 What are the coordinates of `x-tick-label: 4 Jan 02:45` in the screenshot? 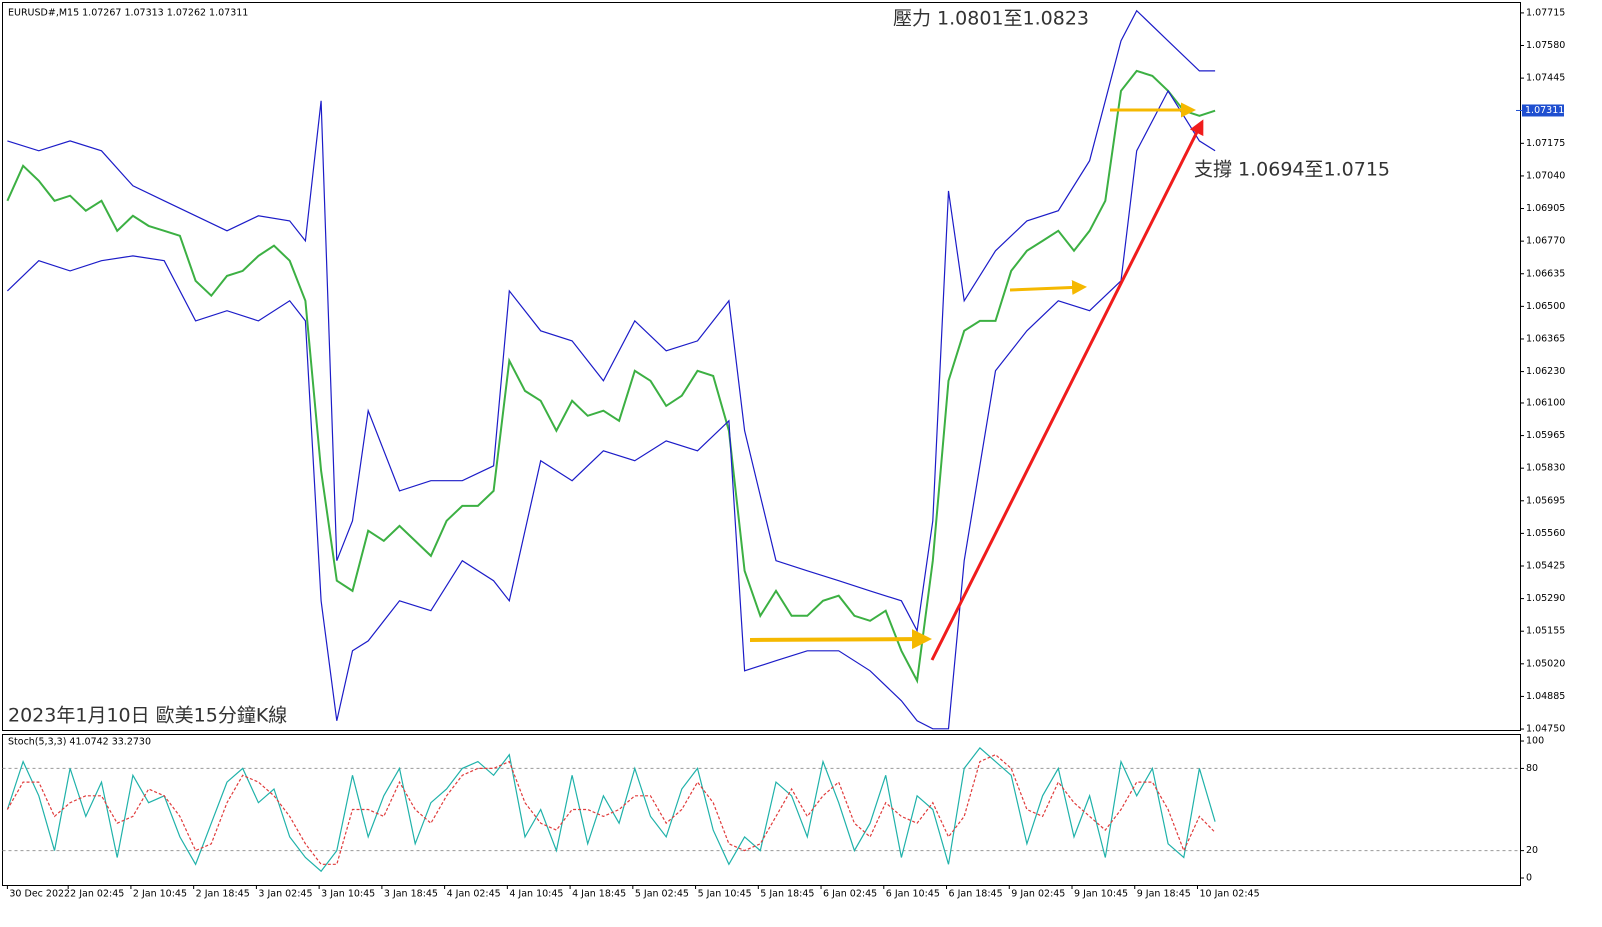 It's located at (474, 894).